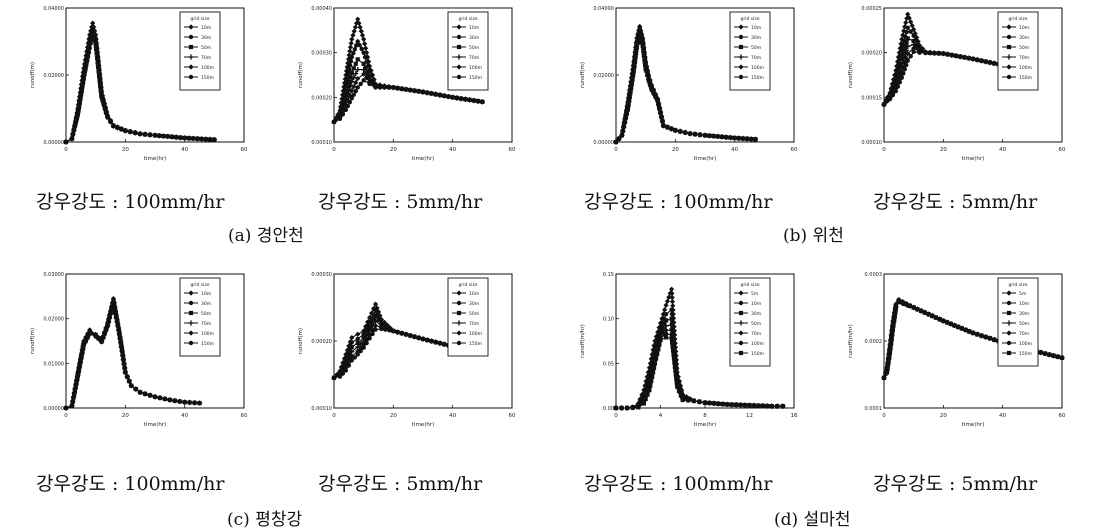 The width and height of the screenshot is (1094, 532). What do you see at coordinates (265, 520) in the screenshot?
I see `subtitle-c: (c) 평창강` at bounding box center [265, 520].